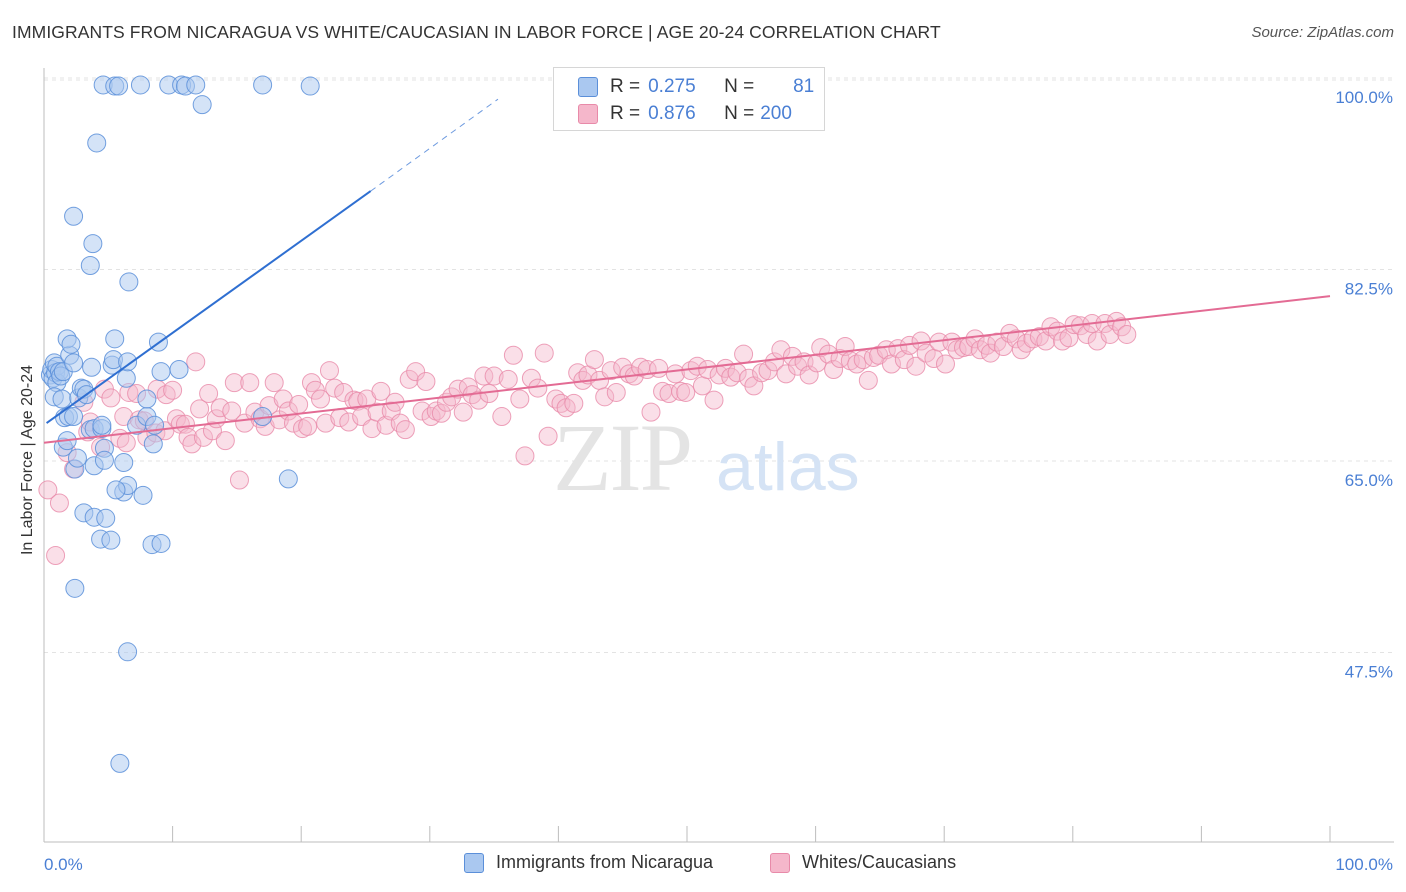 The height and width of the screenshot is (892, 1406). Describe the element at coordinates (672, 113) in the screenshot. I see `r-value: 0.876` at that location.